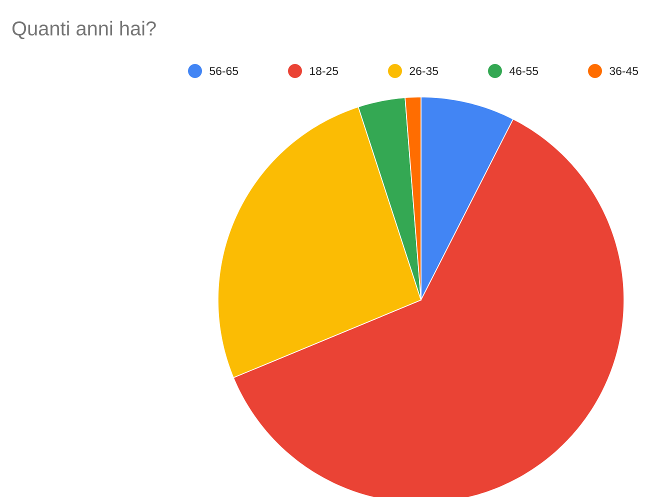 This screenshot has height=497, width=657. Describe the element at coordinates (84, 30) in the screenshot. I see `chart-title: Quanti anni hai?` at that location.